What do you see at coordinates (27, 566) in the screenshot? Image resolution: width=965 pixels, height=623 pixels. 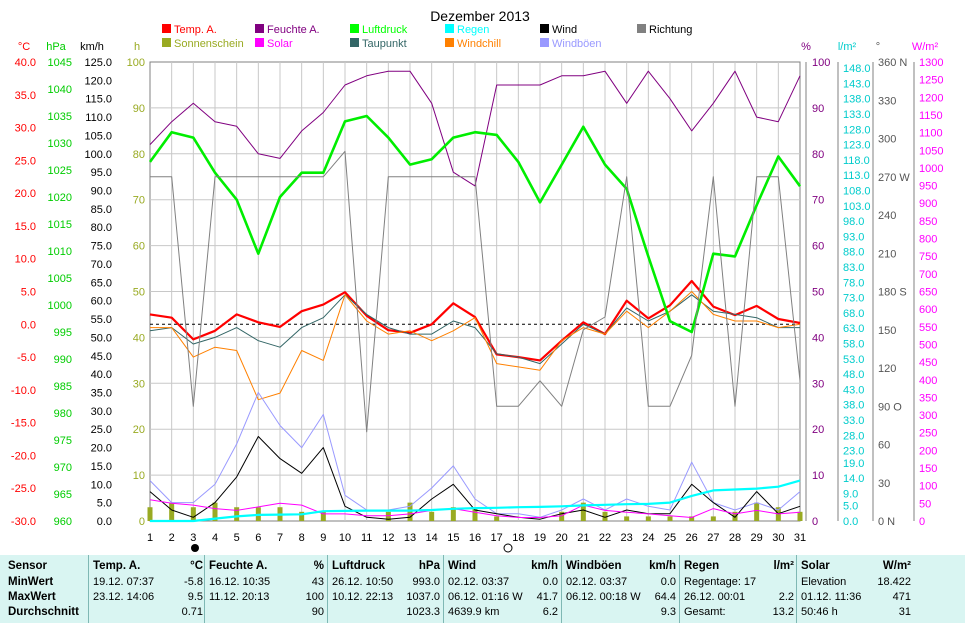 I see `table-header: Sensor` at bounding box center [27, 566].